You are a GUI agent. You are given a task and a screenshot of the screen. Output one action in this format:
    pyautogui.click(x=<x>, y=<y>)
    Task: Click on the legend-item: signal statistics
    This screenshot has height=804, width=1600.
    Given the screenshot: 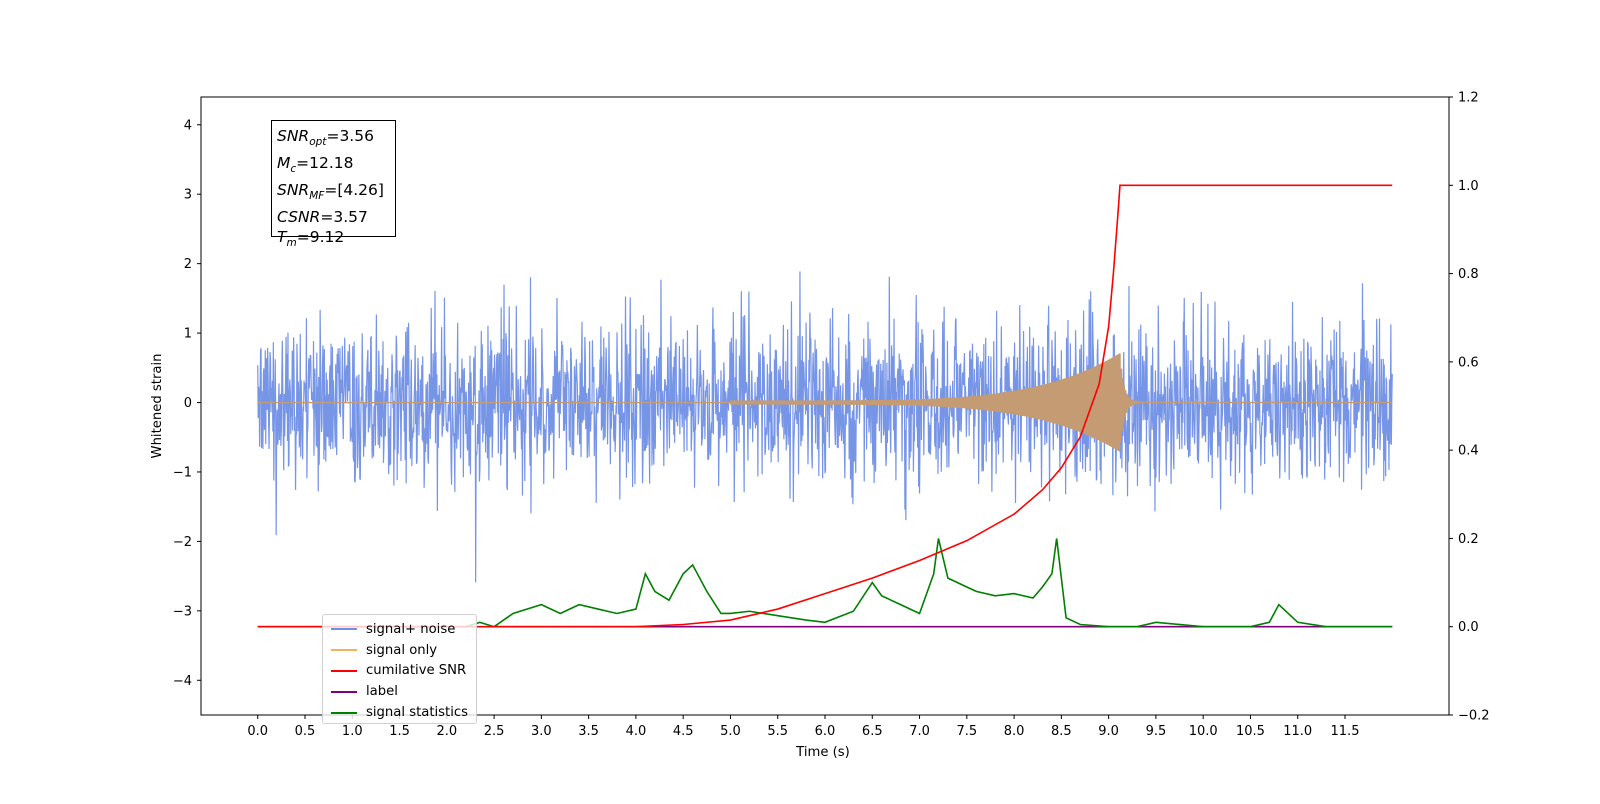 What is the action you would take?
    pyautogui.click(x=399, y=712)
    